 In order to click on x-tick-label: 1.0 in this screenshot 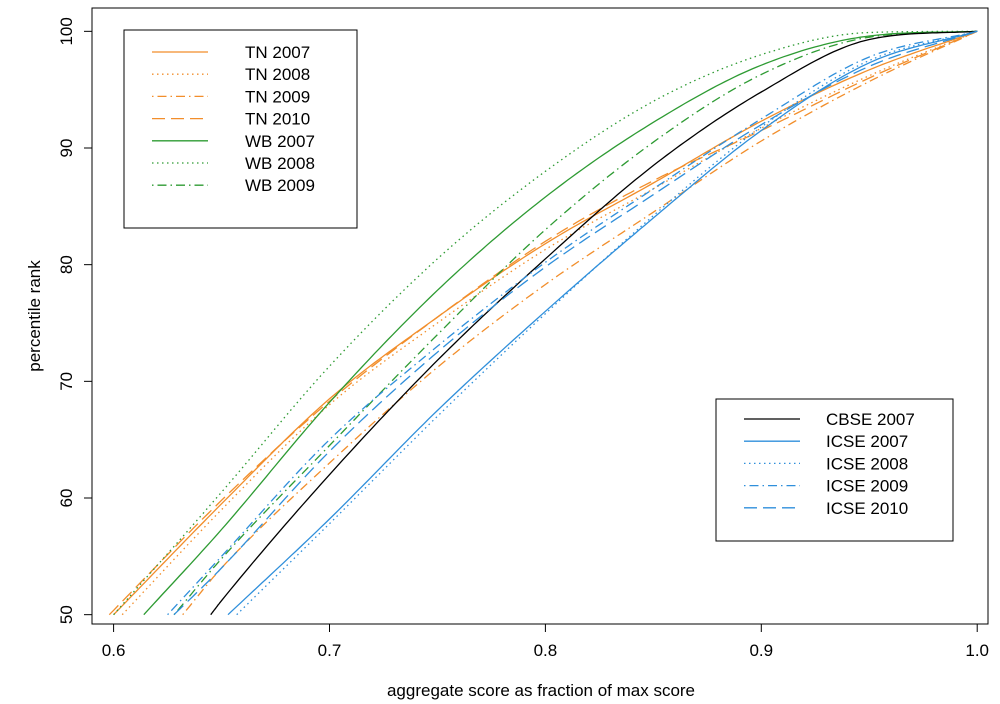, I will do `click(977, 650)`.